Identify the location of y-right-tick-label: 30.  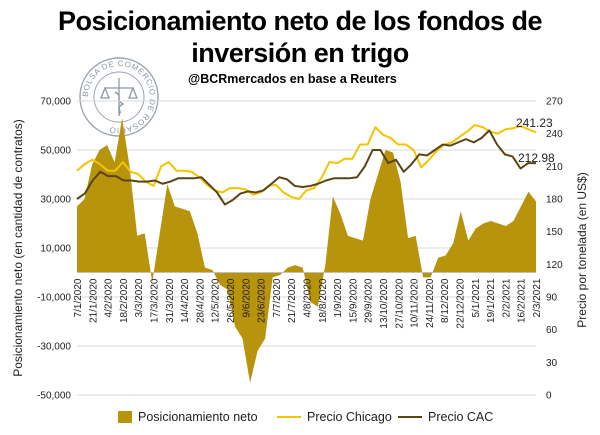
(552, 363).